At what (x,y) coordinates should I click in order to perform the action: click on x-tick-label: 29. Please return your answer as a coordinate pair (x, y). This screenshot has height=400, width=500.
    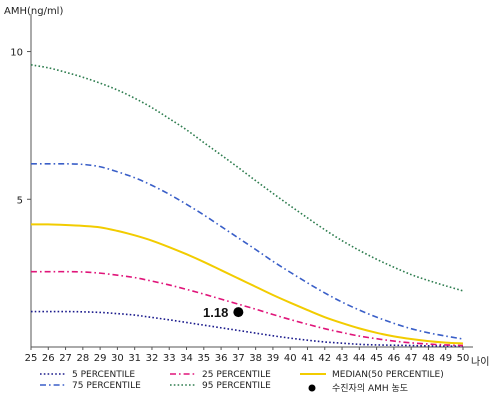
    Looking at the image, I should click on (100, 358).